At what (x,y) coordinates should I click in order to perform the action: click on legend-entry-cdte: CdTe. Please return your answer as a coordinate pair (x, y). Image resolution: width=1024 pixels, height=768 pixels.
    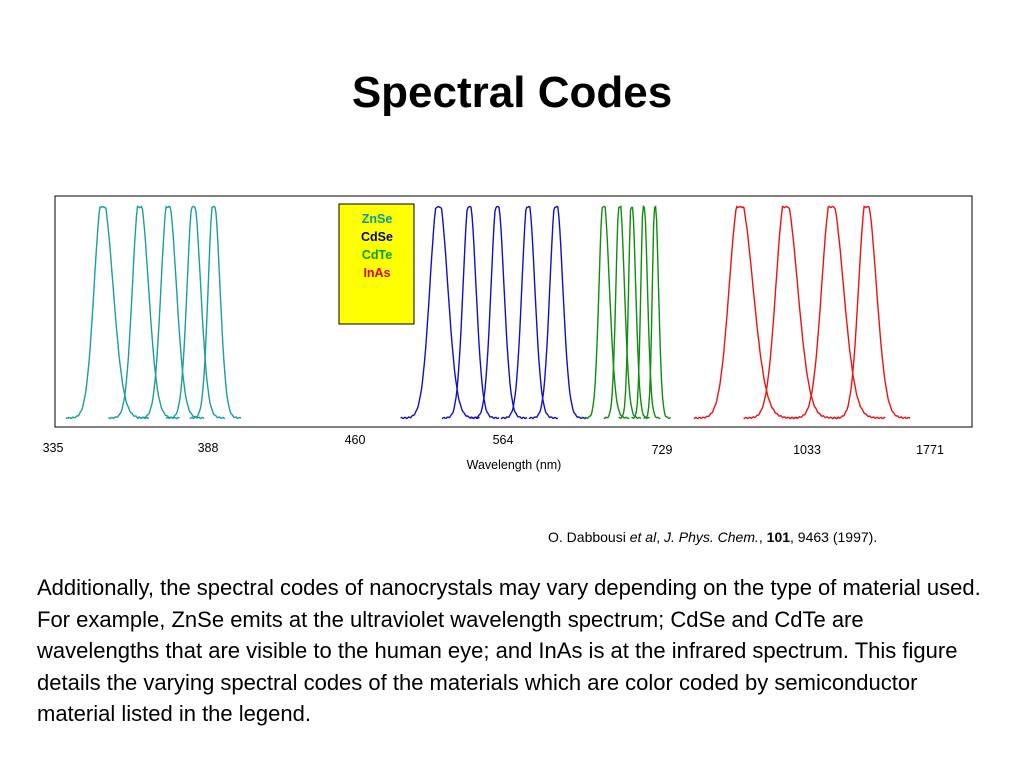
    Looking at the image, I should click on (377, 255).